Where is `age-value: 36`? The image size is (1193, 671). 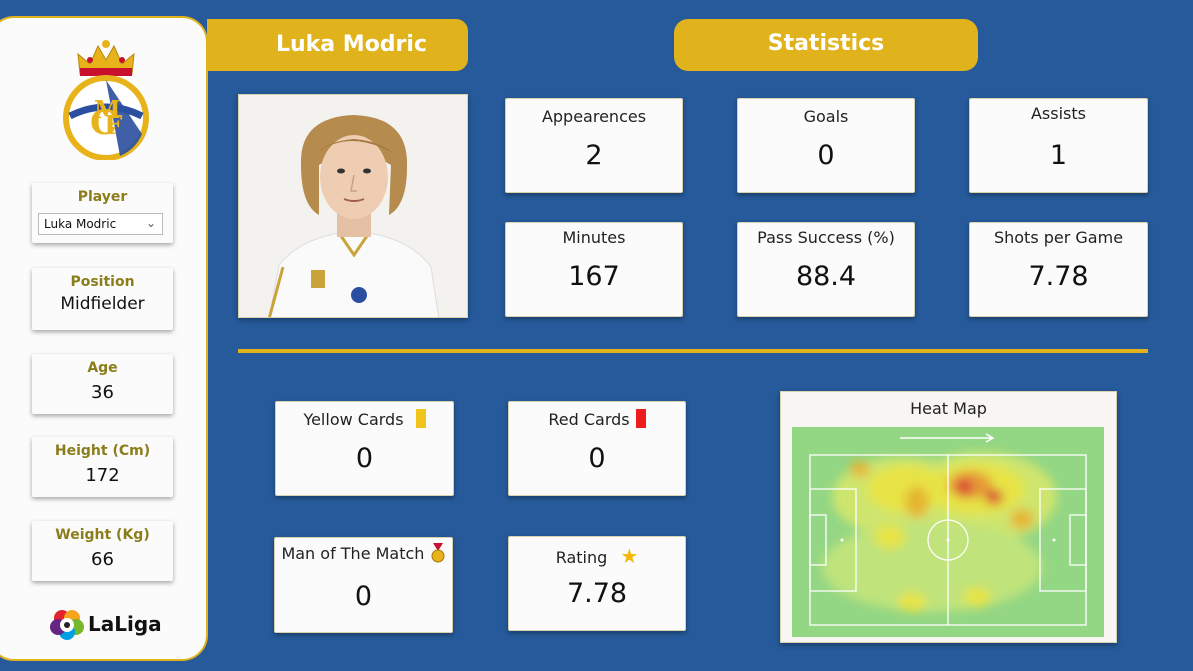 age-value: 36 is located at coordinates (102, 392).